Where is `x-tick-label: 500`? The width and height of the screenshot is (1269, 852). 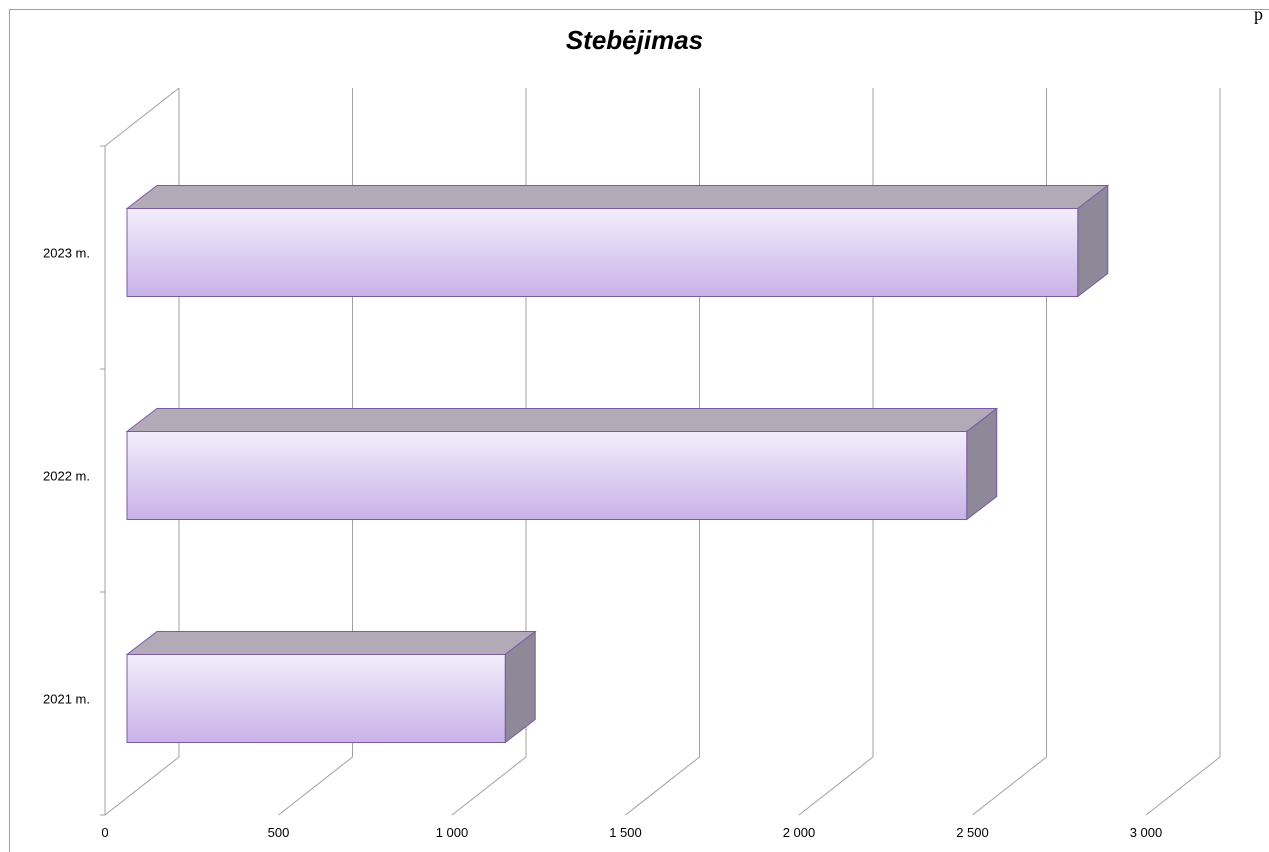 x-tick-label: 500 is located at coordinates (279, 832).